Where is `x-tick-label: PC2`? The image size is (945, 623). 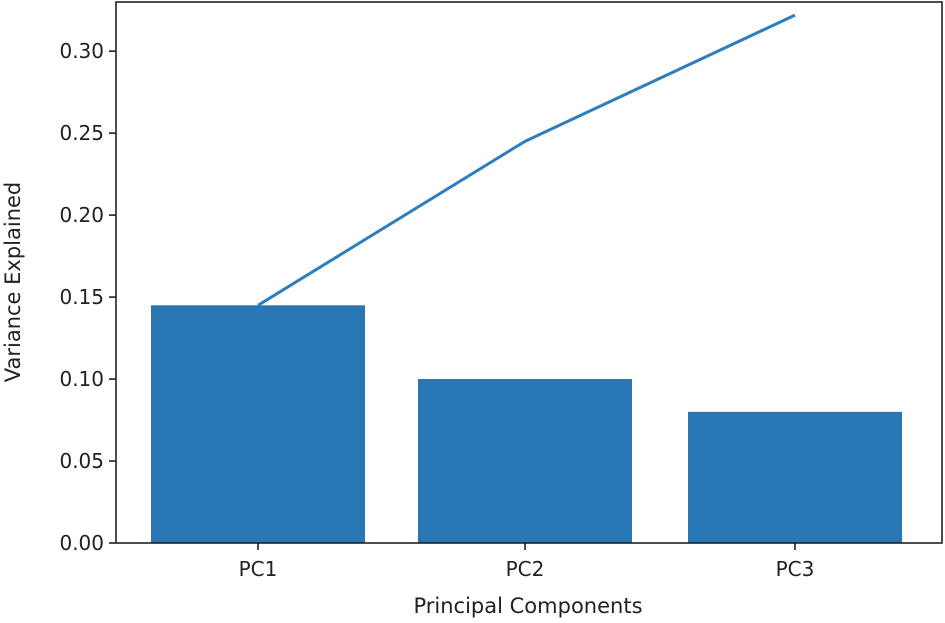 x-tick-label: PC2 is located at coordinates (525, 569).